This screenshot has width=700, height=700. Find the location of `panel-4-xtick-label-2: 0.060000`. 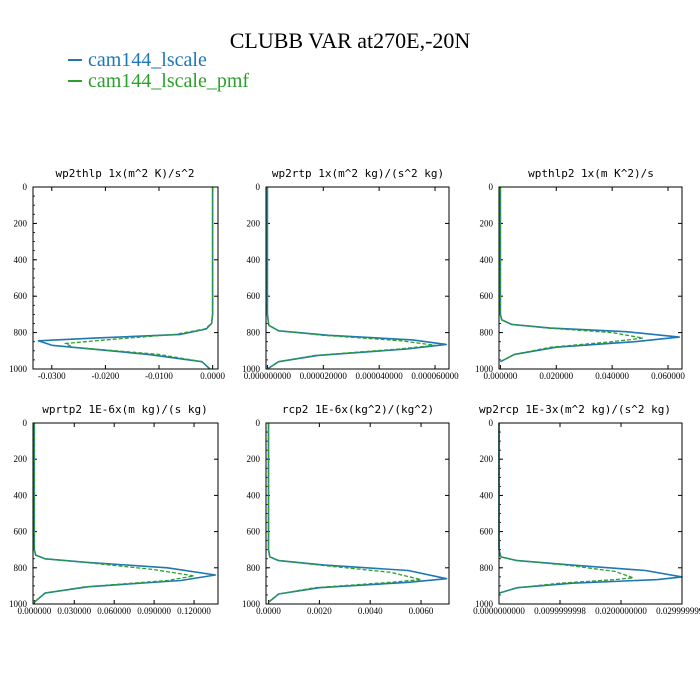

panel-4-xtick-label-2: 0.060000 is located at coordinates (114, 611).